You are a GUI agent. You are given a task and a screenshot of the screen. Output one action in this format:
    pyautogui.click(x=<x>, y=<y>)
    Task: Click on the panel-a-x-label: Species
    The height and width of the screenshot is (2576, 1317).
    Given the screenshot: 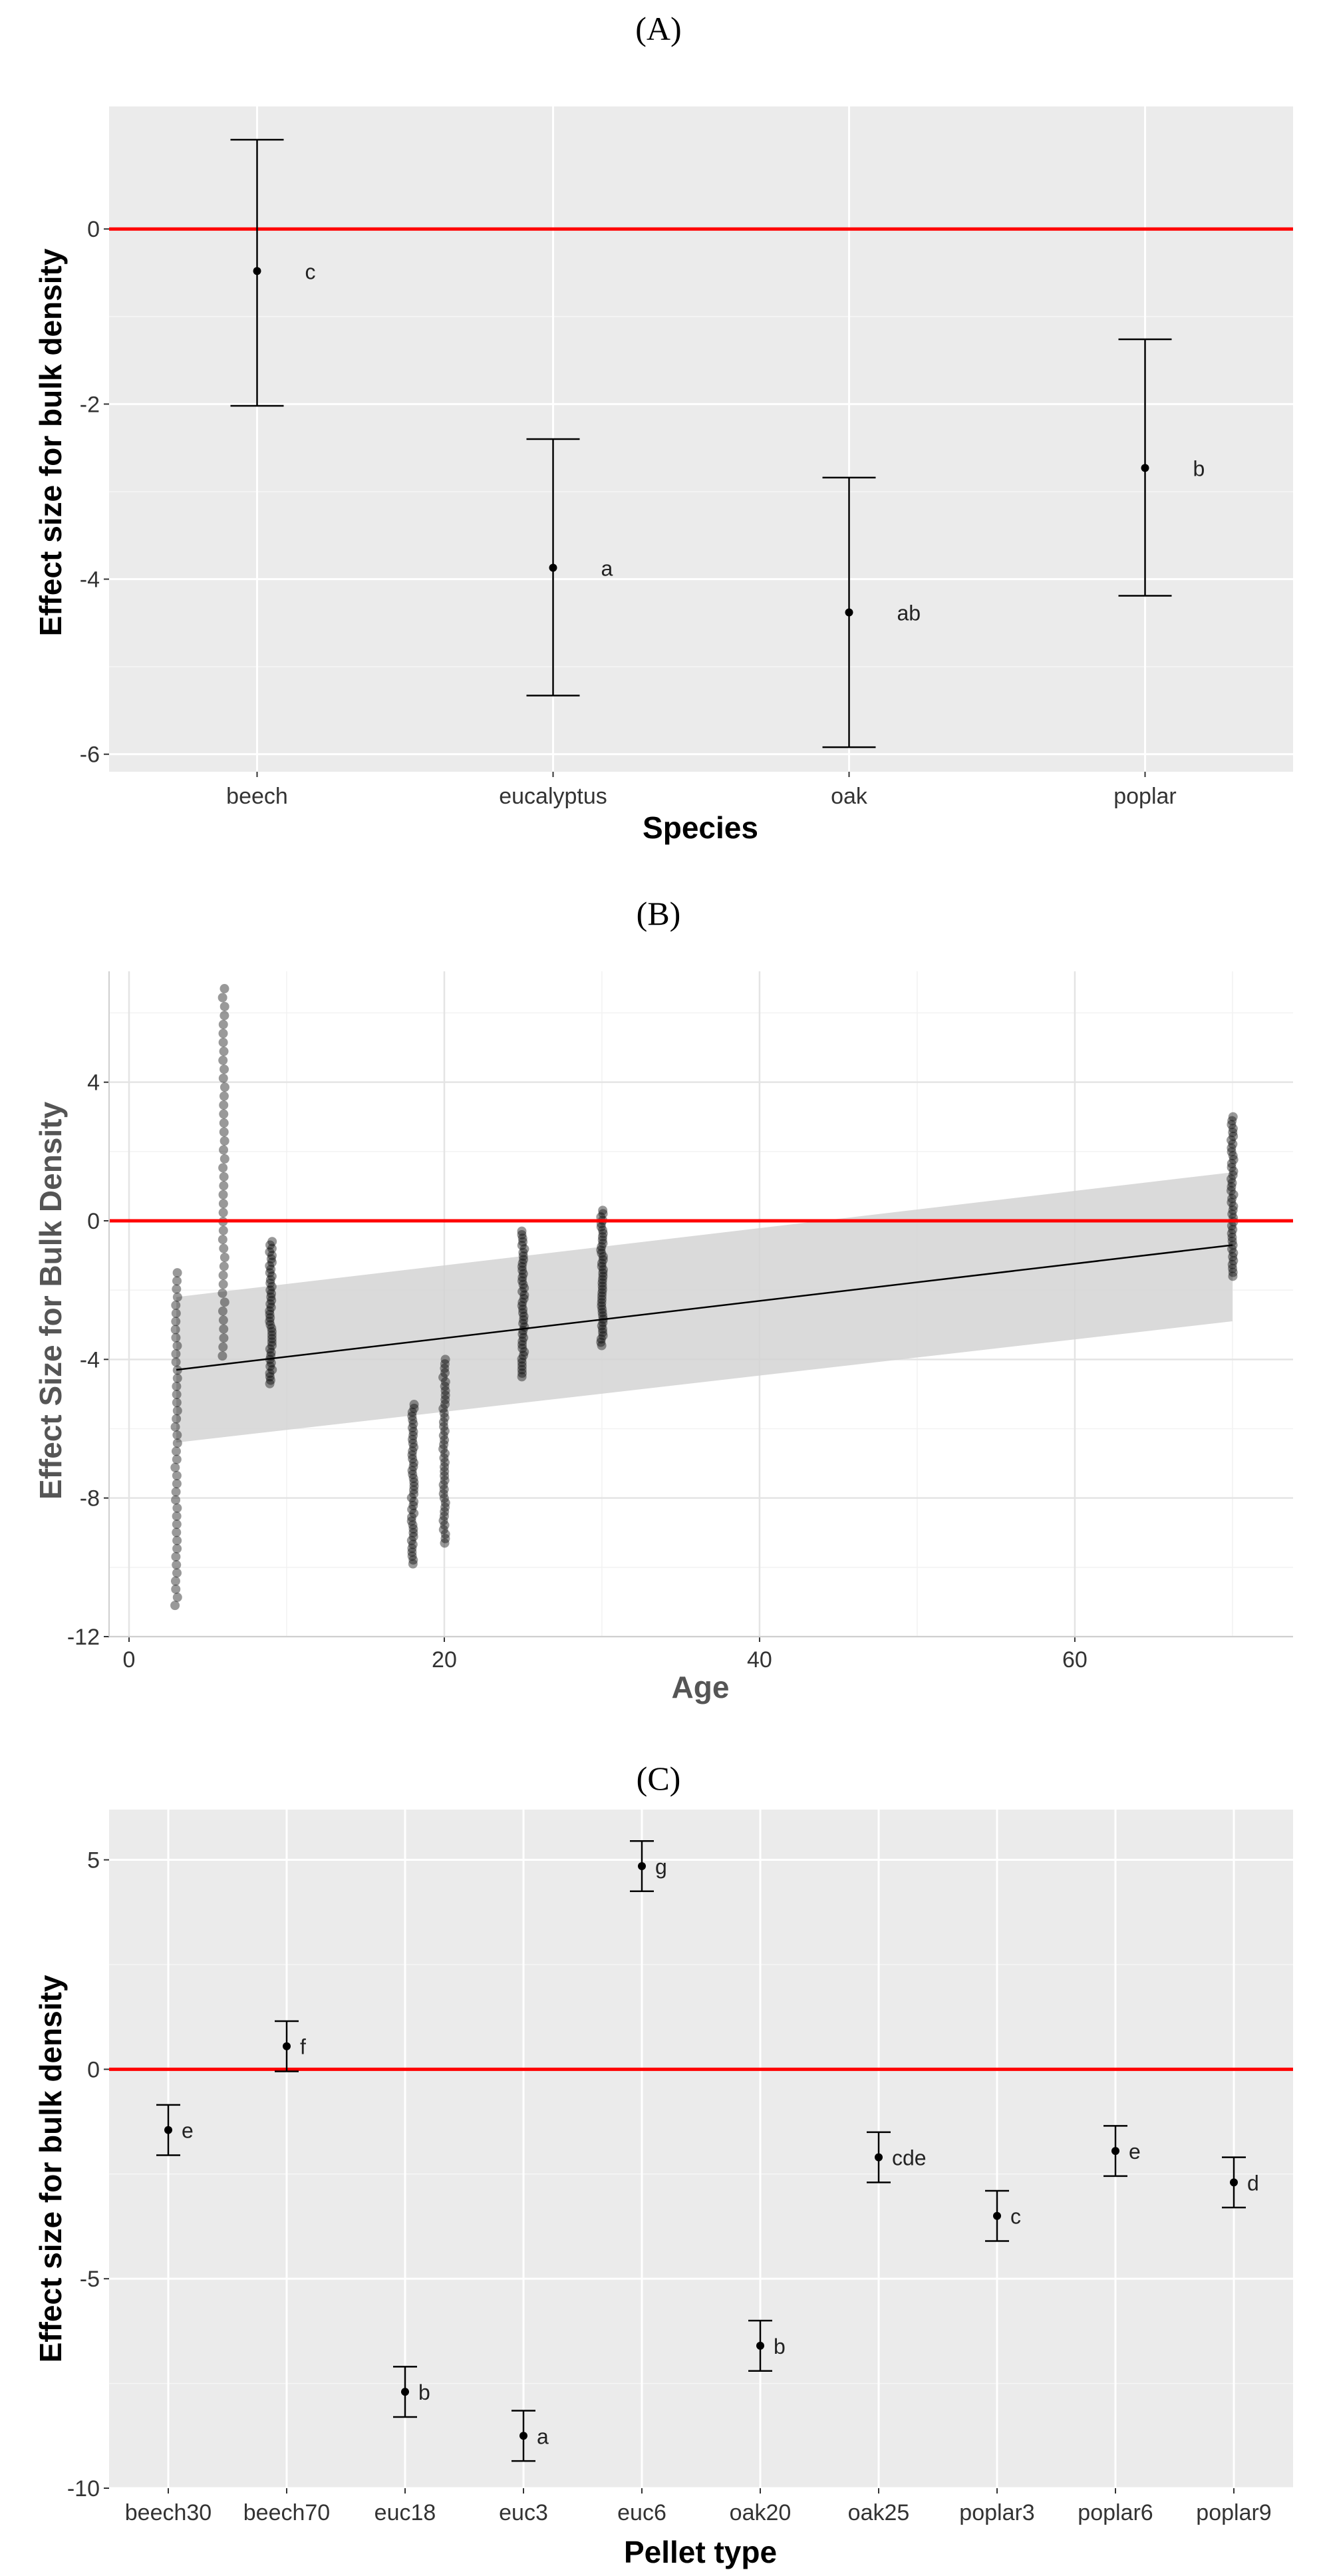 What is the action you would take?
    pyautogui.click(x=701, y=827)
    